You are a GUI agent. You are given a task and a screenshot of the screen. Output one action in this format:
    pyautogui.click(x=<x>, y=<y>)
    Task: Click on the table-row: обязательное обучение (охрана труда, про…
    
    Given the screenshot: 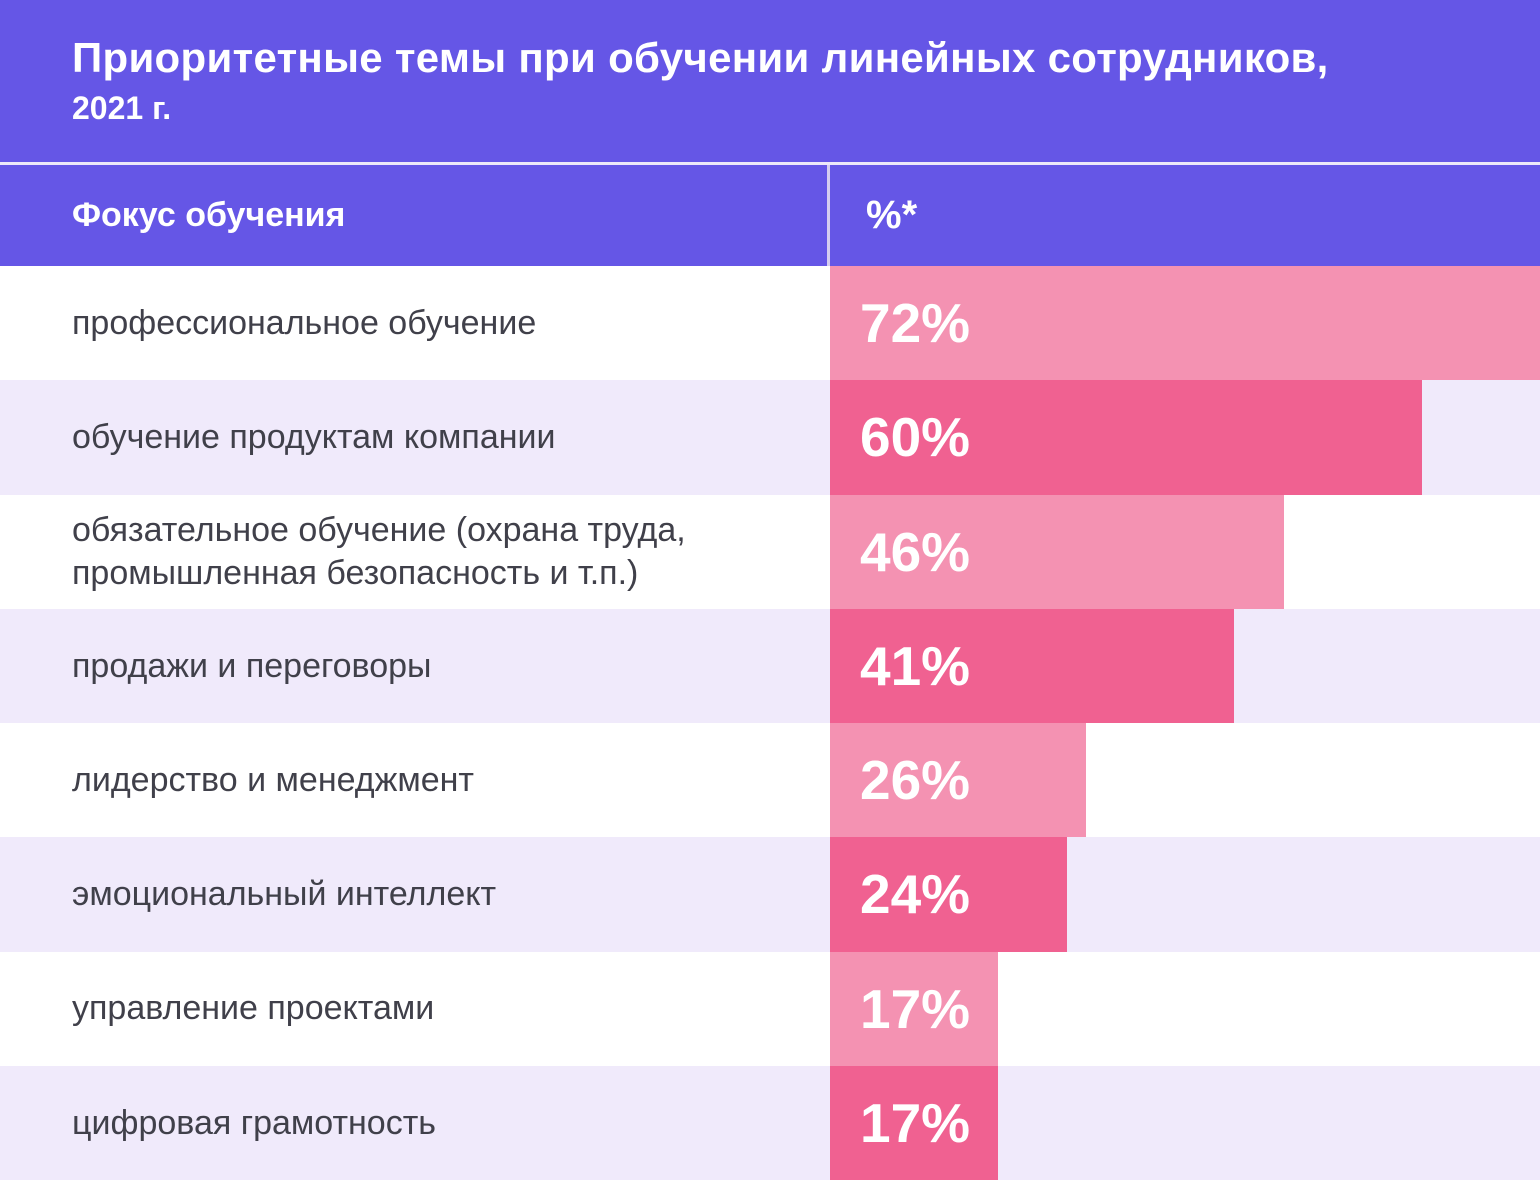 What is the action you would take?
    pyautogui.click(x=770, y=551)
    